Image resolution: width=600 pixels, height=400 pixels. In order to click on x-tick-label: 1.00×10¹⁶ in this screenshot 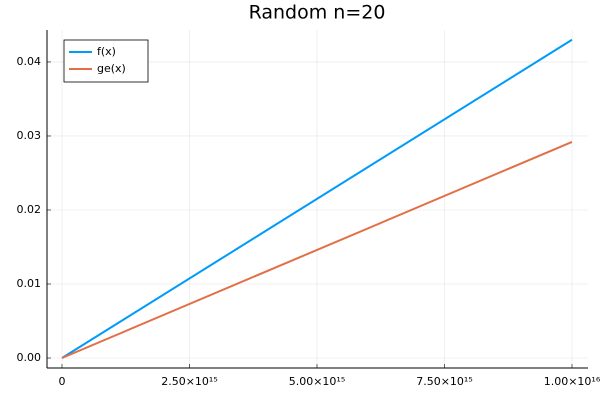, I will do `click(572, 381)`.